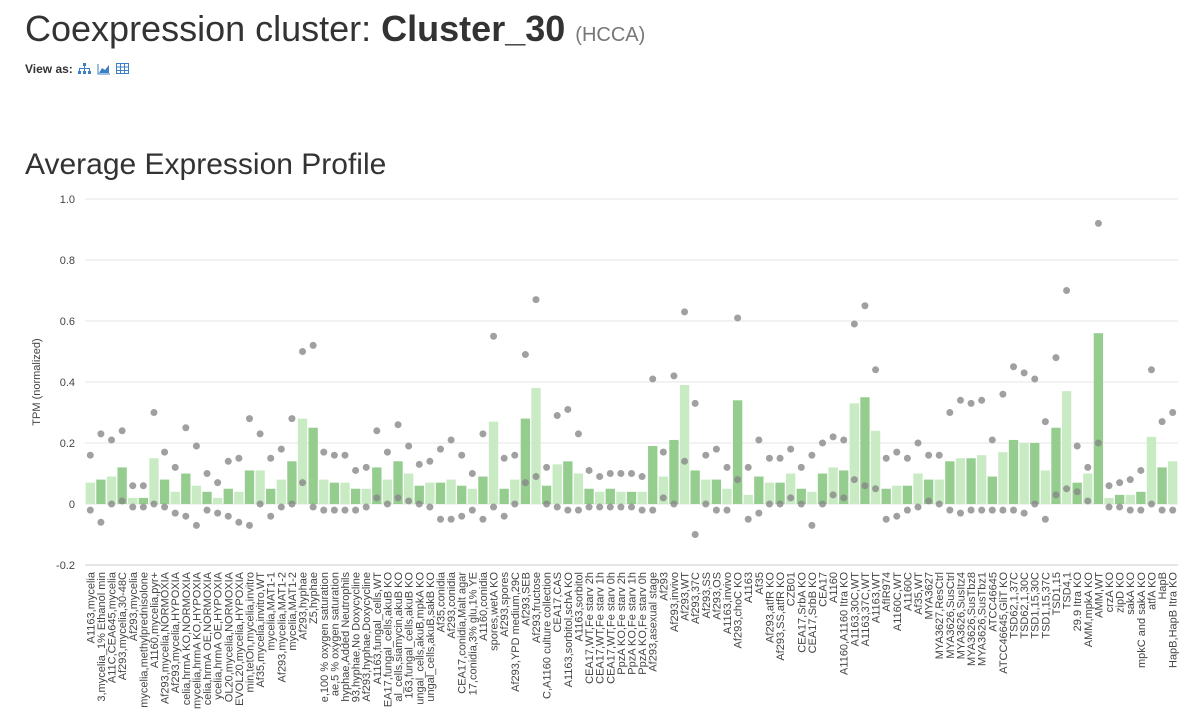 The width and height of the screenshot is (1200, 717). What do you see at coordinates (144, 640) in the screenshot?
I see `x-tick-label: mycelia,methylprednisolone` at bounding box center [144, 640].